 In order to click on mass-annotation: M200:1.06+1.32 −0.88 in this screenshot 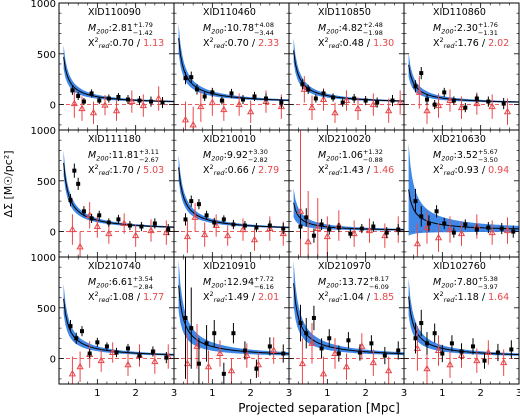, I will do `click(350, 156)`.